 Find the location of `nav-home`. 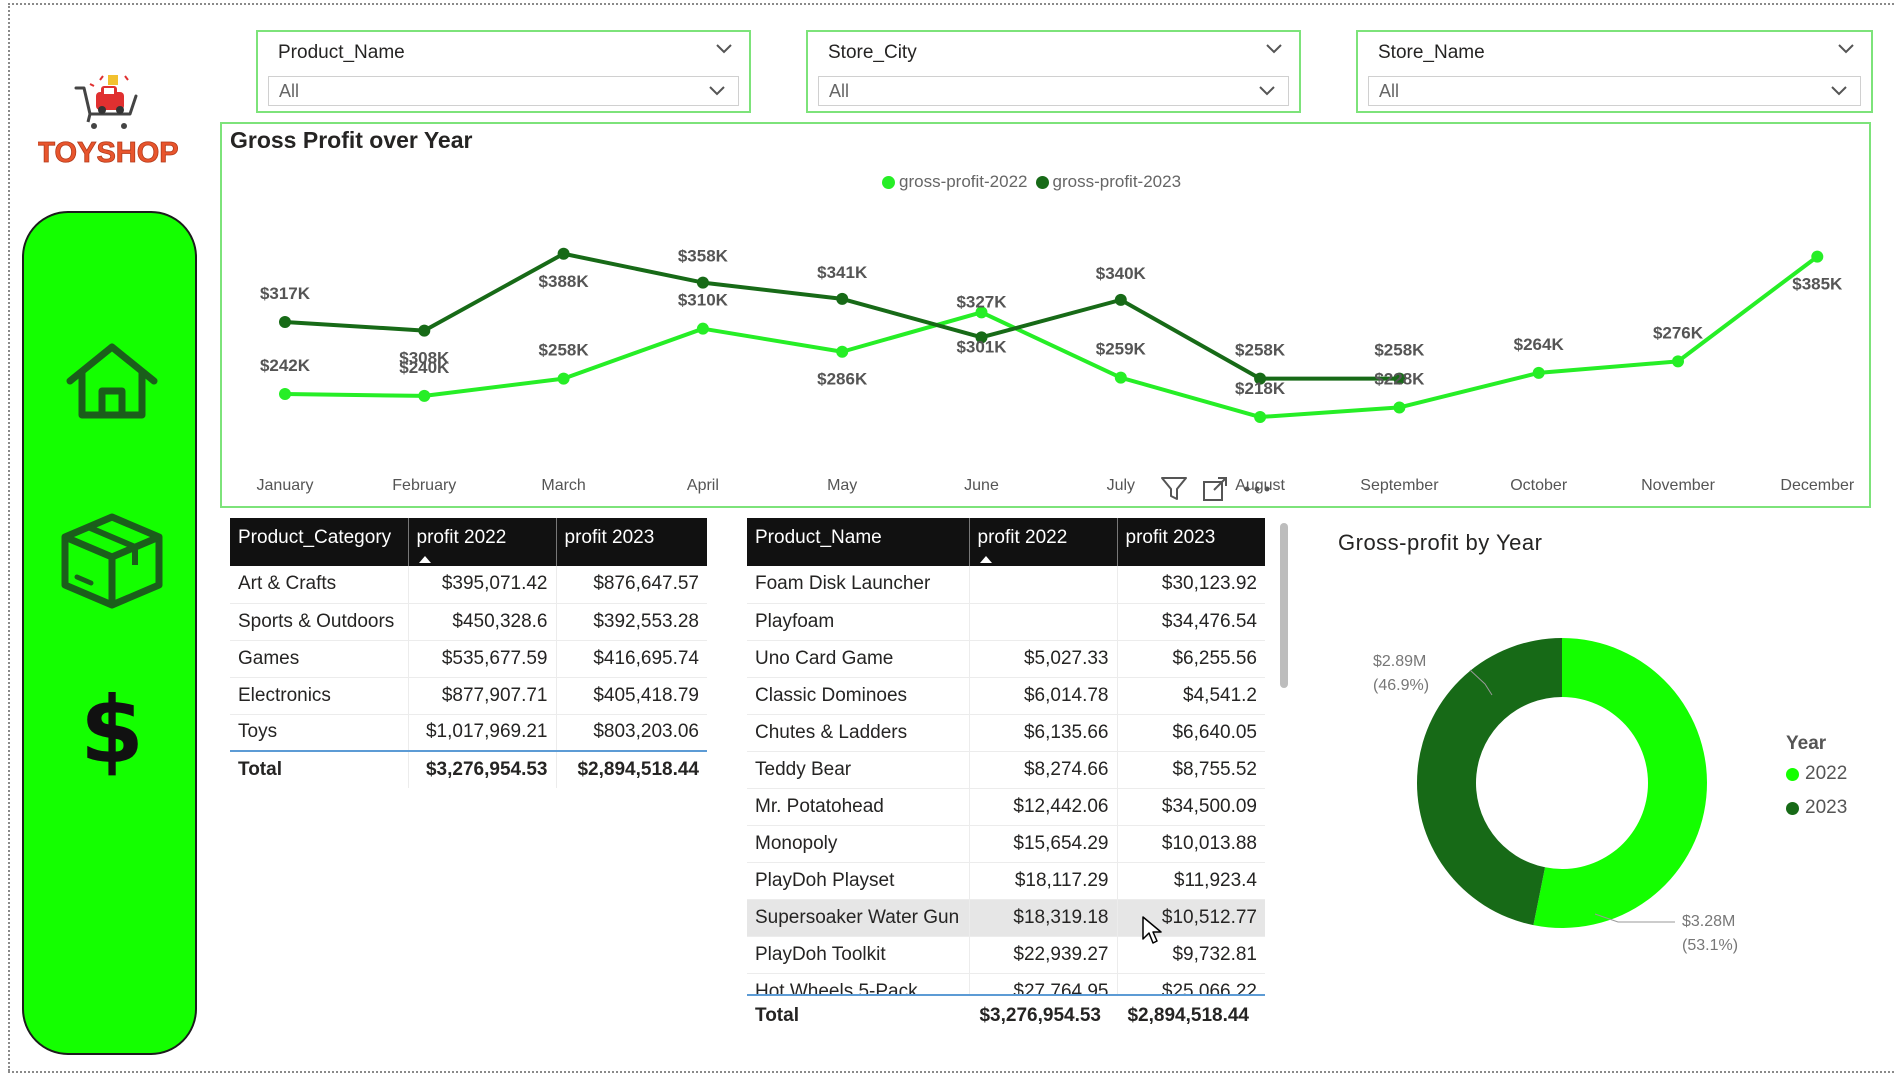

nav-home is located at coordinates (111, 381).